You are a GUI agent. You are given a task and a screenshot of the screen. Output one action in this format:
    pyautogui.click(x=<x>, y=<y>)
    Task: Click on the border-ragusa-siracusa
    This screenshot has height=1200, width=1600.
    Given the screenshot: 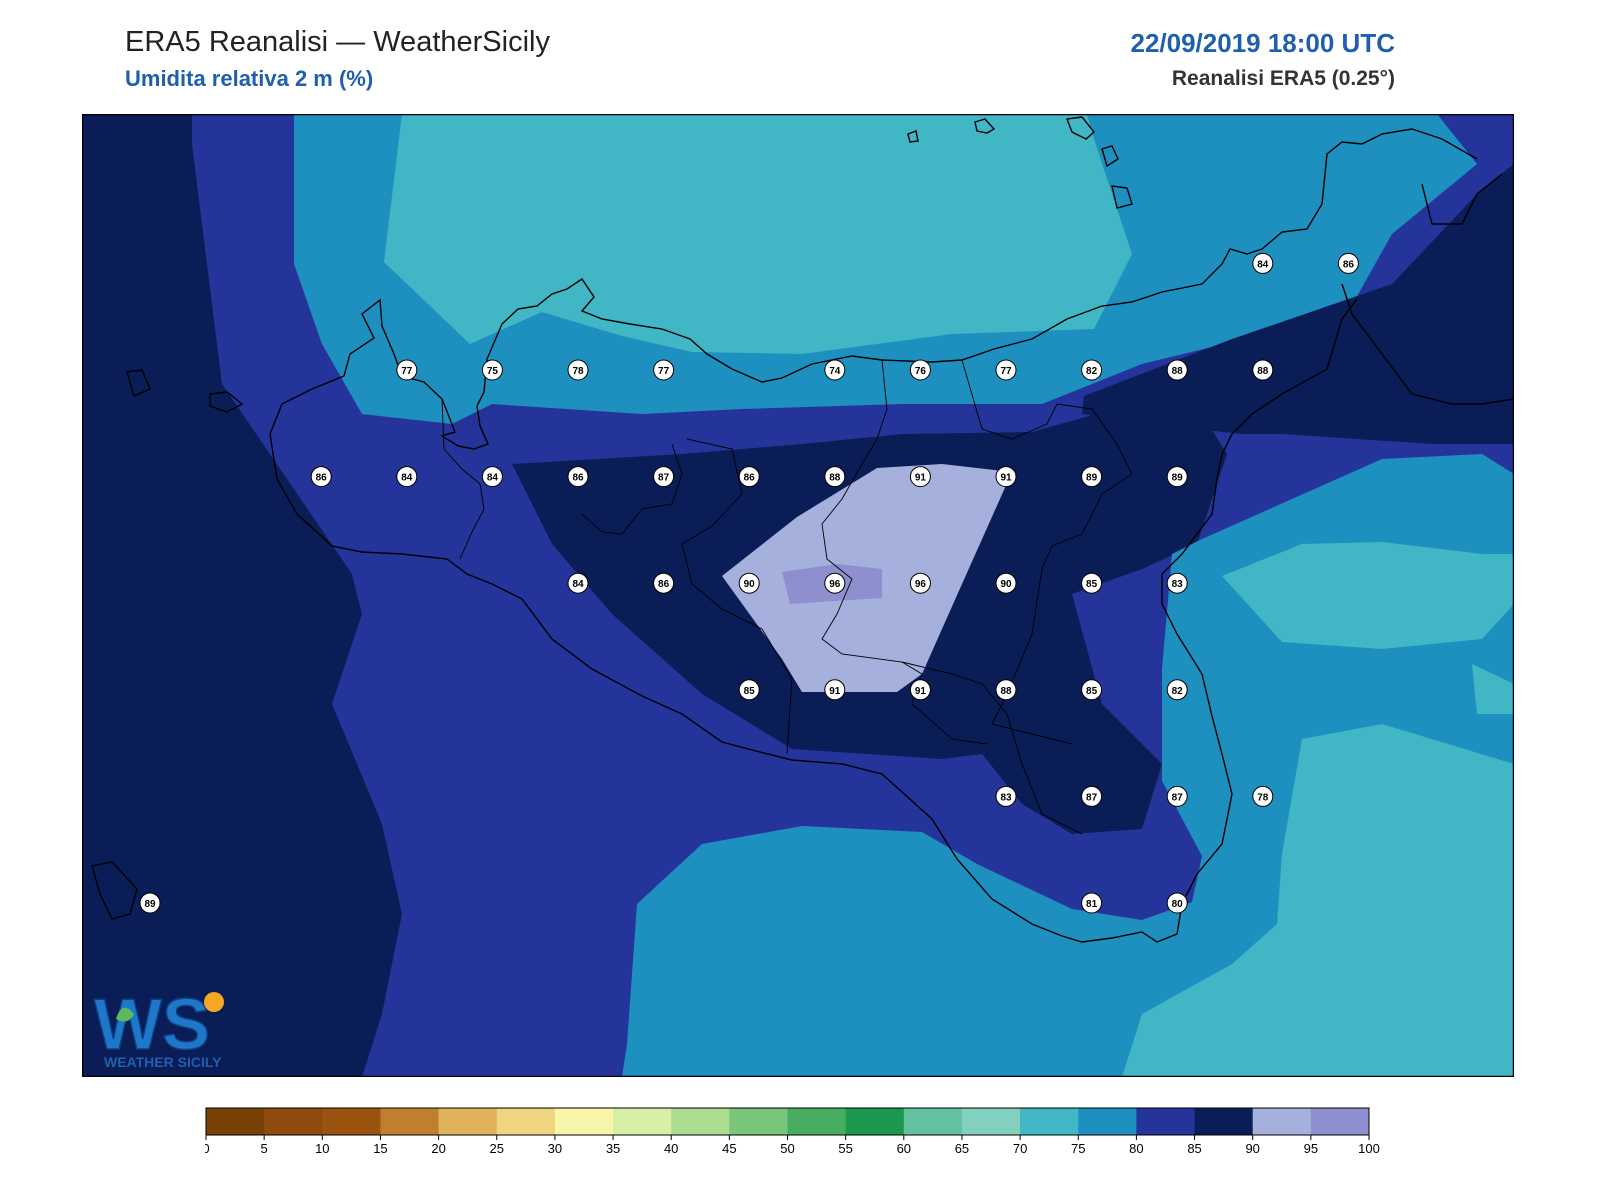 What is the action you would take?
    pyautogui.click(x=992, y=748)
    